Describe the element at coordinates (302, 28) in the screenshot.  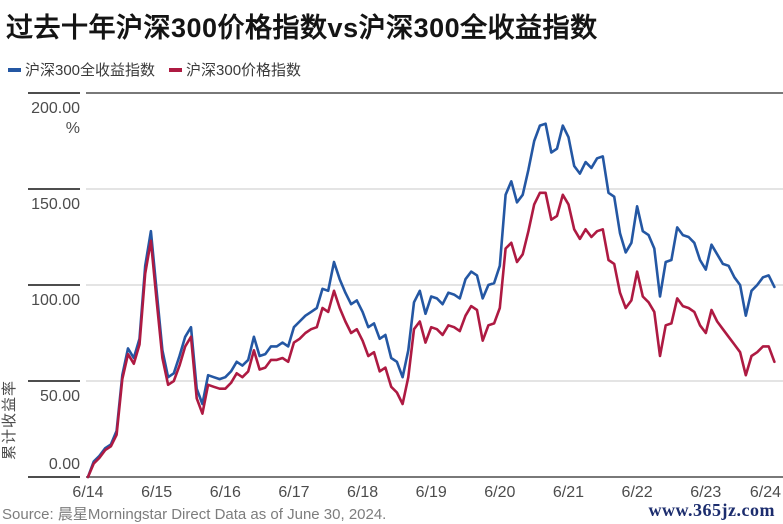
I see `page-title: 过去十年沪深300价格指数vs沪深300全收益指数` at that location.